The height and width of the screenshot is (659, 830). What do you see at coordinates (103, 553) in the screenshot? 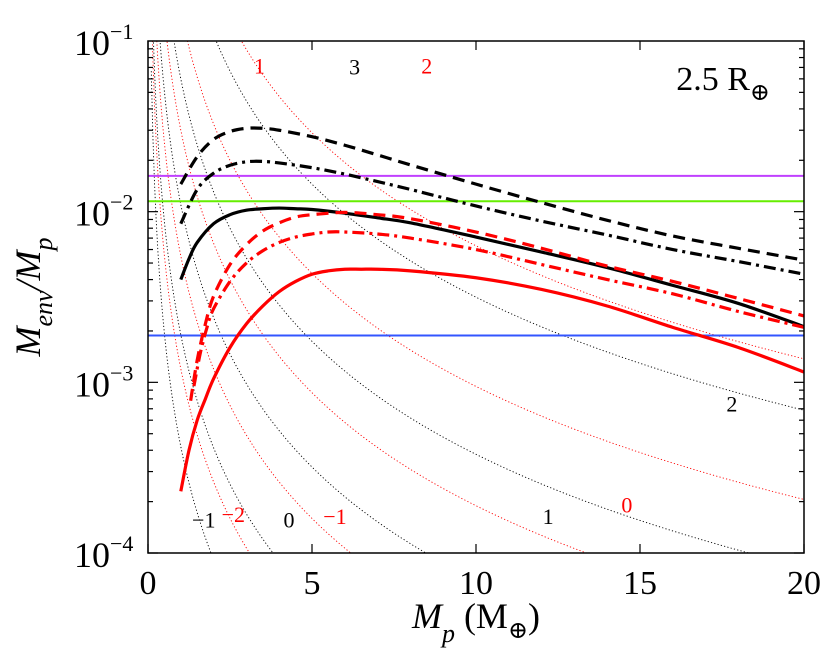
I see `y-tick-label: 10⁻⁴` at bounding box center [103, 553].